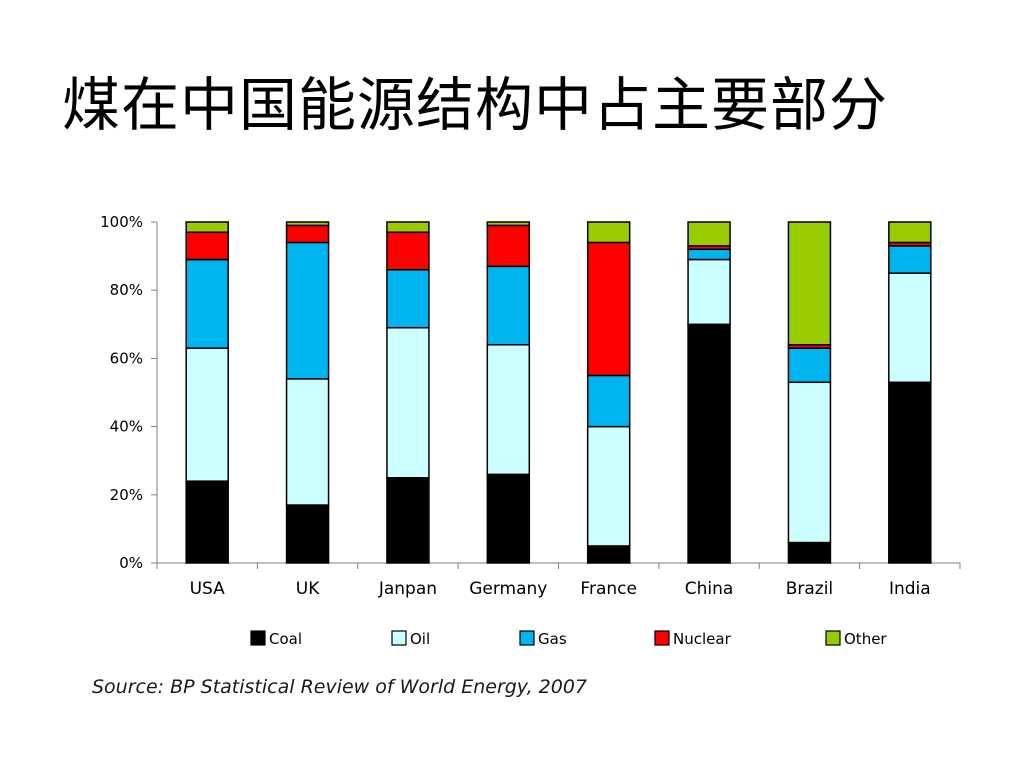 Image resolution: width=1024 pixels, height=768 pixels. I want to click on bar-other-germany, so click(508, 224).